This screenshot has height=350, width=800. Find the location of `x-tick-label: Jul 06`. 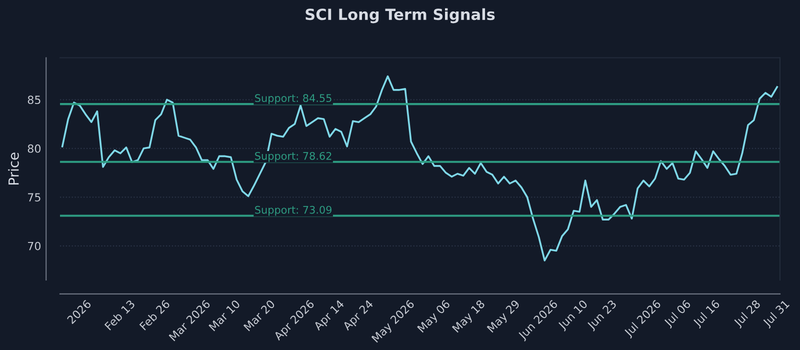

x-tick-label: Jul 06 is located at coordinates (678, 314).